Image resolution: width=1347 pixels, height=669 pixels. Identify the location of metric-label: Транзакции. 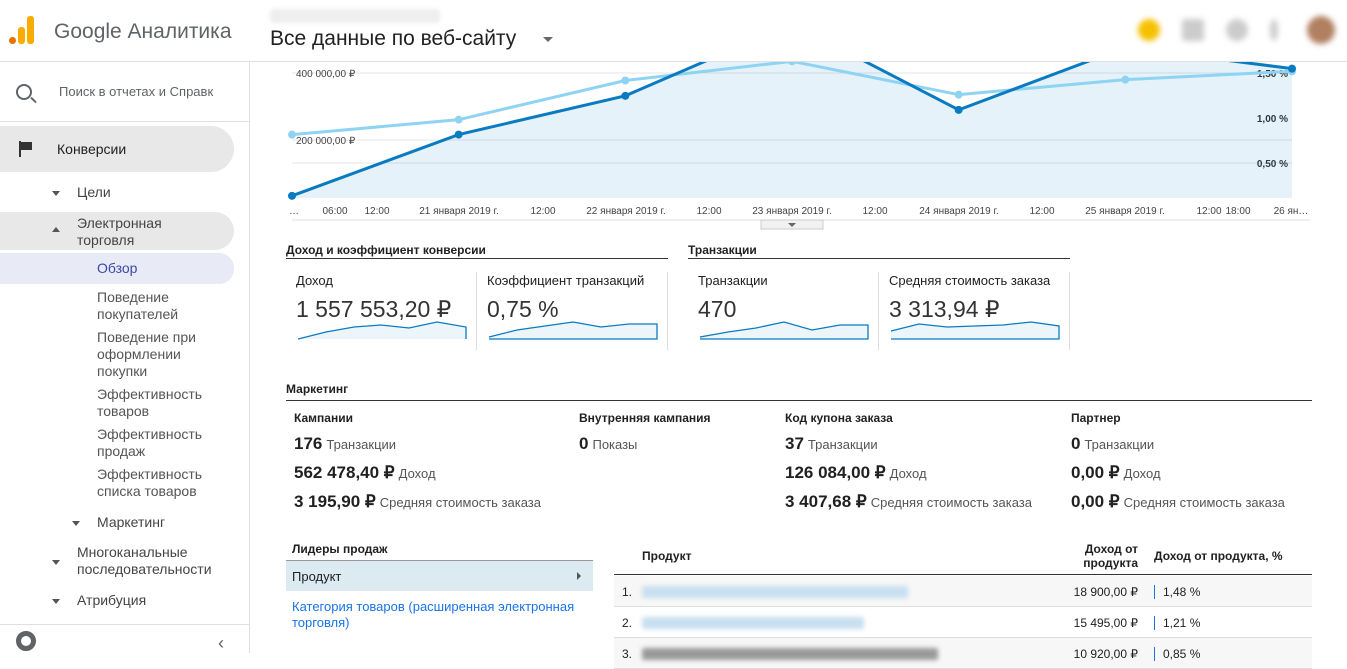
(361, 444).